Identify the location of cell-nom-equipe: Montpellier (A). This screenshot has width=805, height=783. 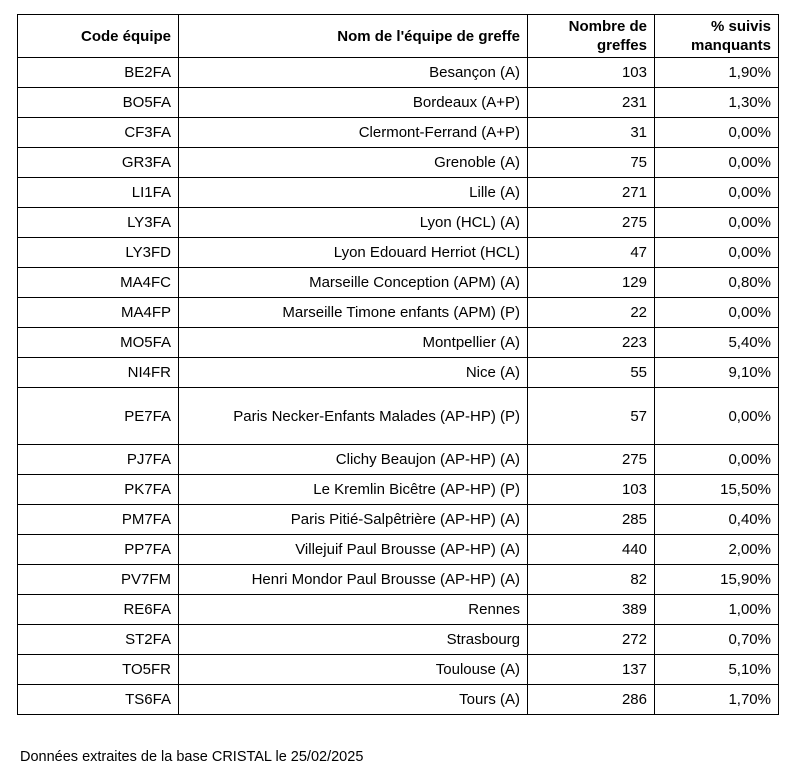
(353, 342).